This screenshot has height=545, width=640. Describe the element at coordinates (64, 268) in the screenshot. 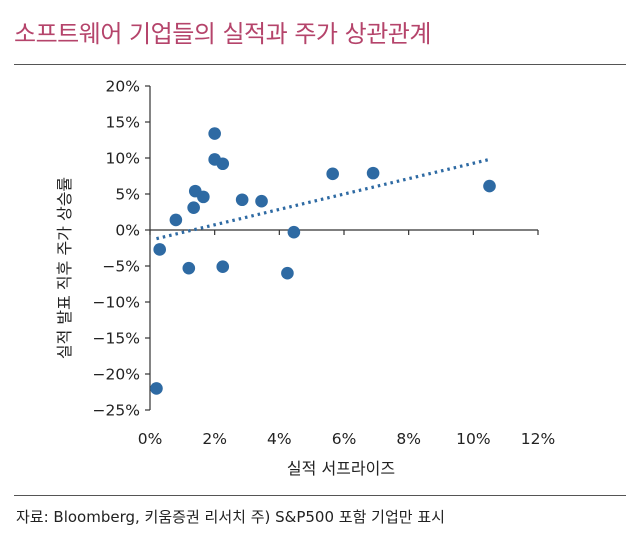

I see `y-axis-label: 실적 발표 직후 주가 상승률` at that location.